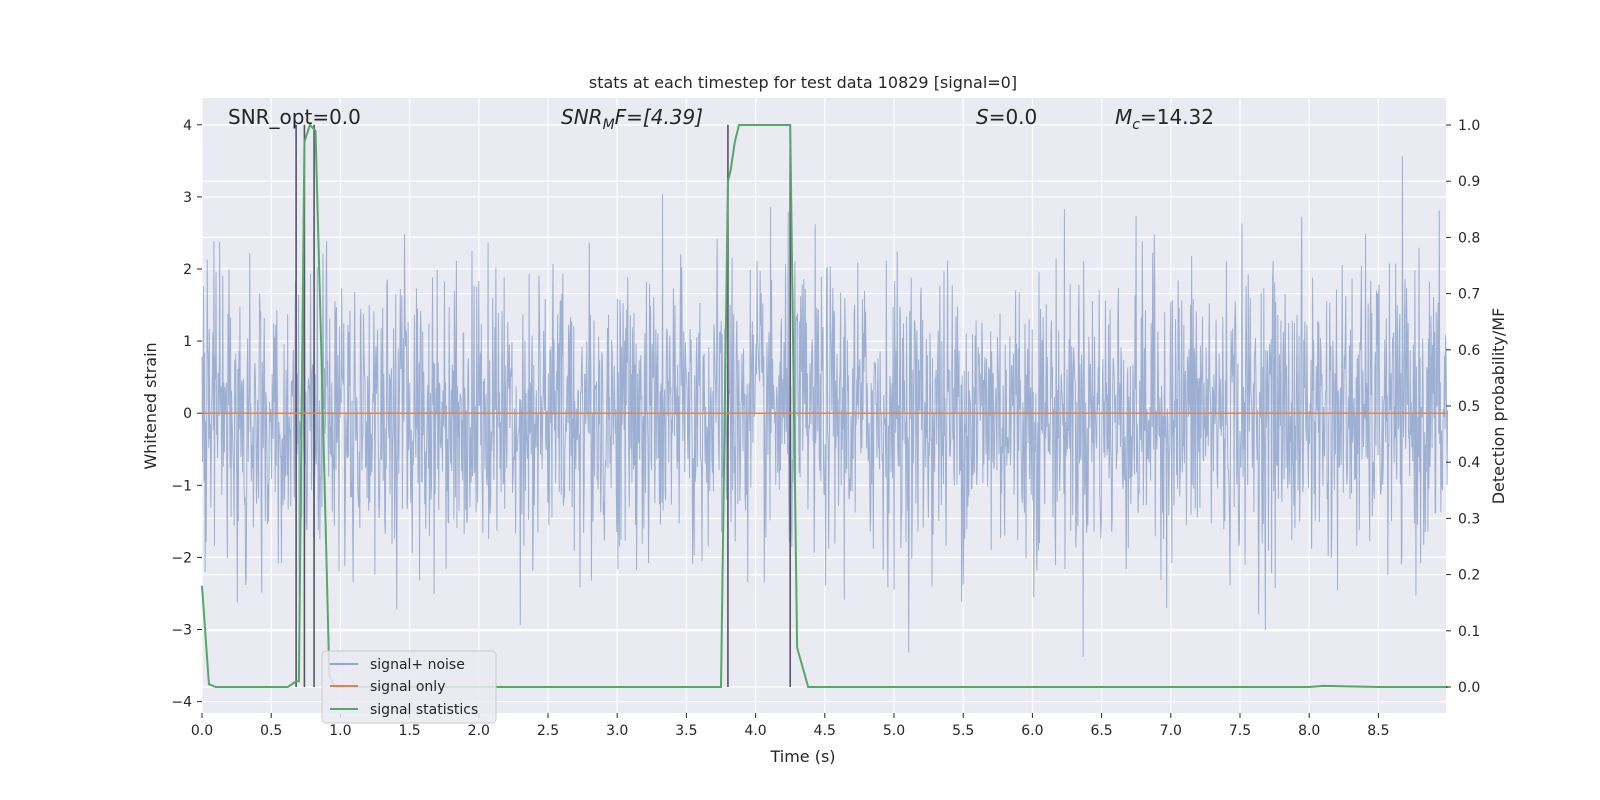 This screenshot has height=800, width=1600. I want to click on y-axis-ticks: 4 3 2 1 0 −1 −2 −3 −4, so click(186, 414).